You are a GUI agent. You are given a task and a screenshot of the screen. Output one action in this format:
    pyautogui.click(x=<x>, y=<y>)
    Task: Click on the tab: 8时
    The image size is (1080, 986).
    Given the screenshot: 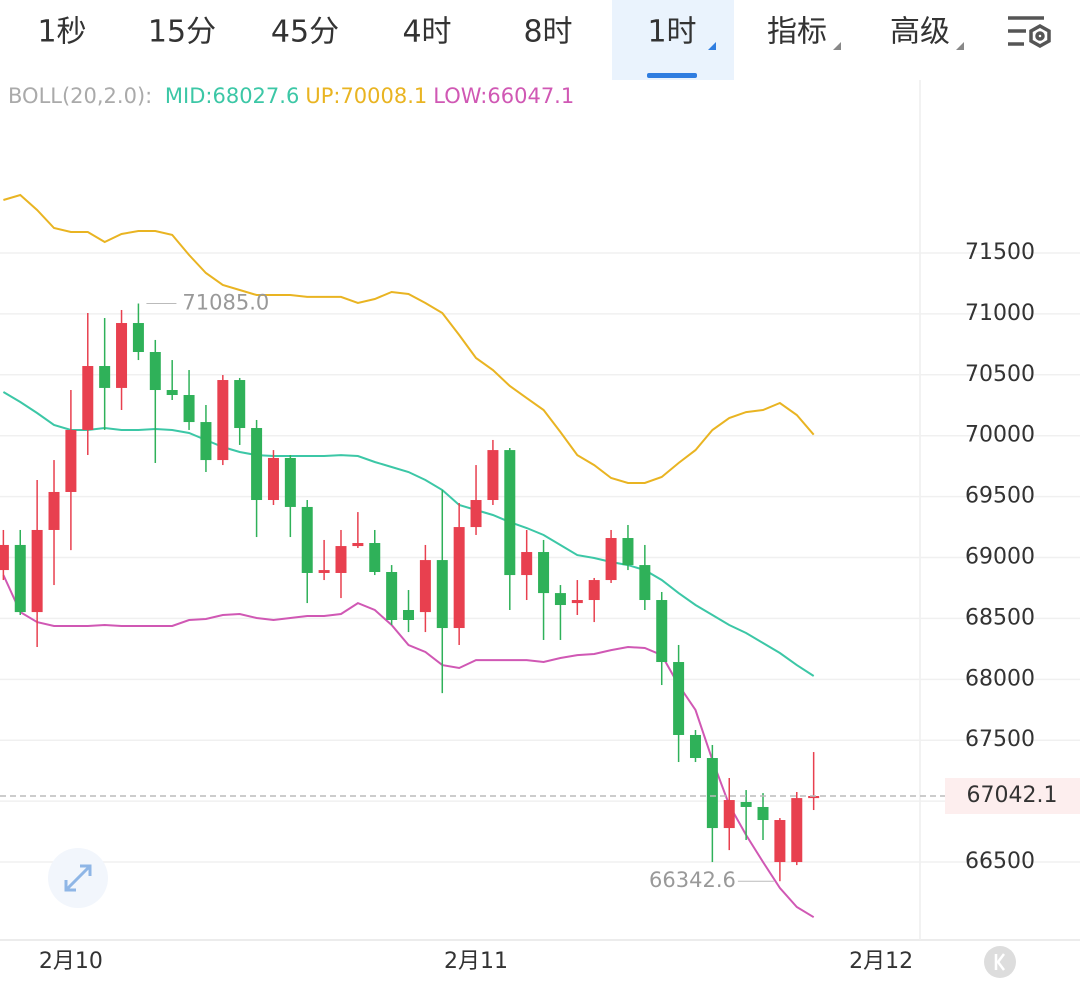 What is the action you would take?
    pyautogui.click(x=547, y=32)
    